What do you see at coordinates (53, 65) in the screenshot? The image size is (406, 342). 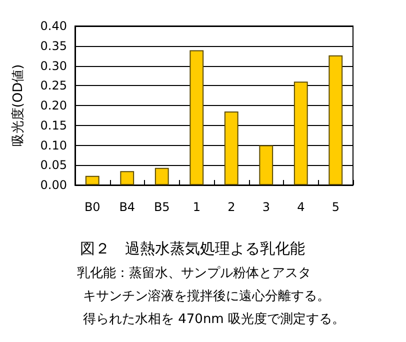 I see `y-tick-label: 0.30` at bounding box center [53, 65].